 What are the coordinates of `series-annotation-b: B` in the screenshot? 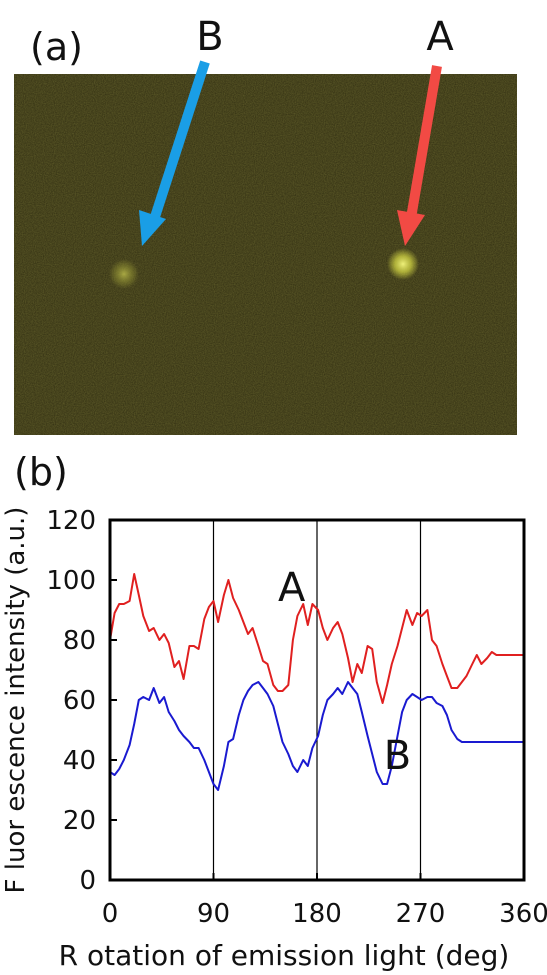 It's located at (397, 756).